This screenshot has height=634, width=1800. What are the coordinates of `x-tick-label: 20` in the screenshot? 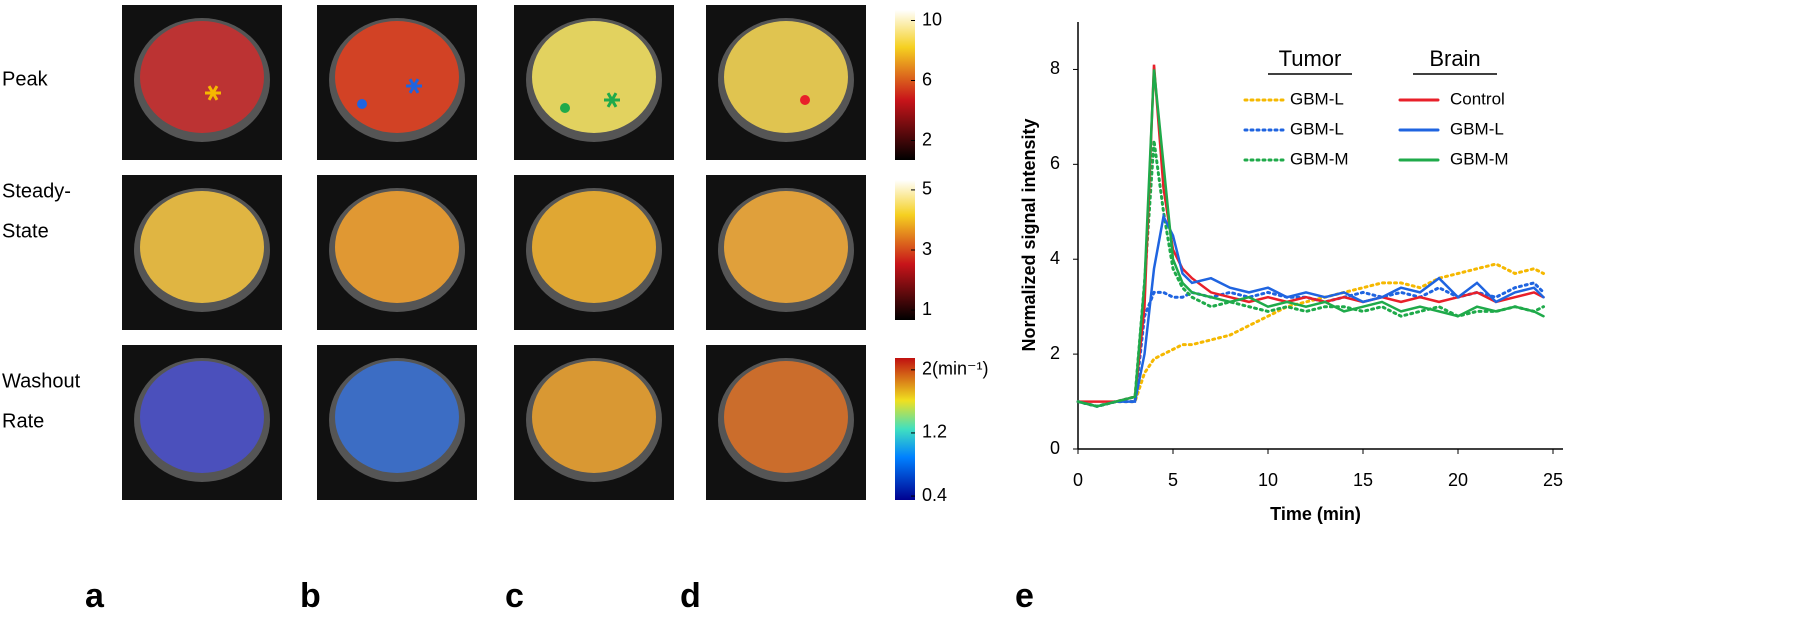 It's located at (1458, 480).